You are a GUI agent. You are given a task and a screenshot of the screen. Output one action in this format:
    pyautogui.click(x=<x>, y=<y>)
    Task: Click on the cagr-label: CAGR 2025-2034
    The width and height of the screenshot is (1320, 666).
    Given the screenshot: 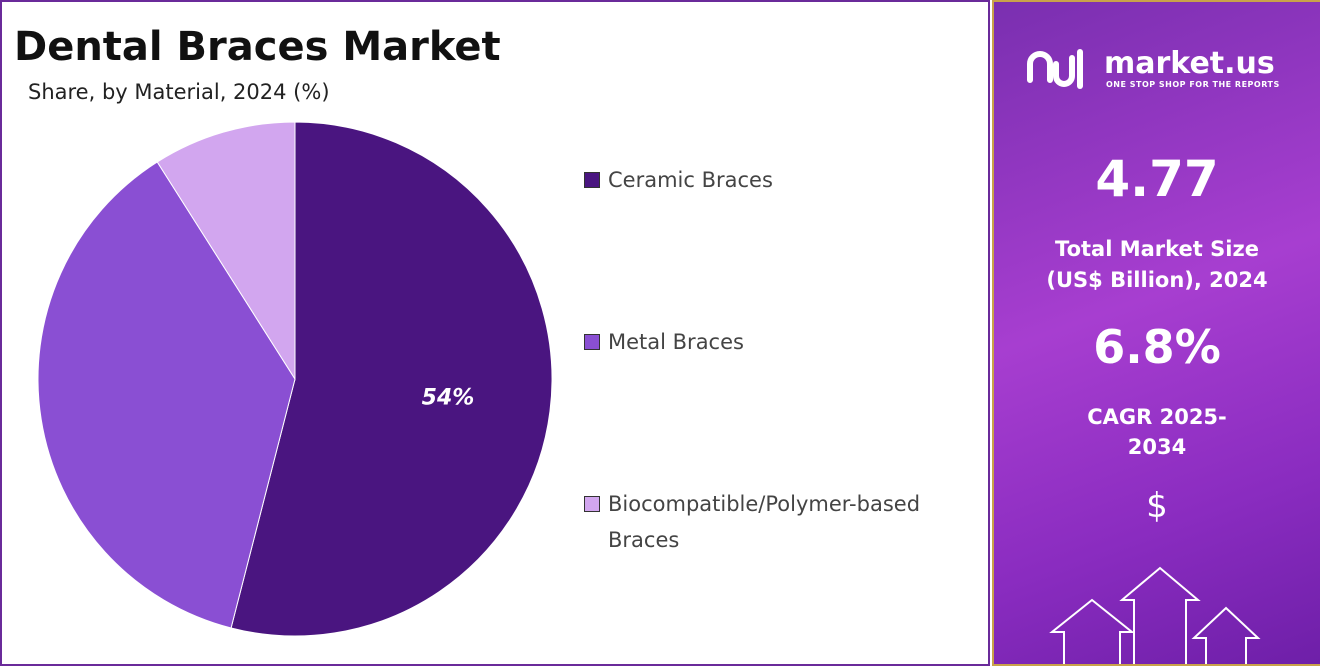 What is the action you would take?
    pyautogui.click(x=1157, y=432)
    